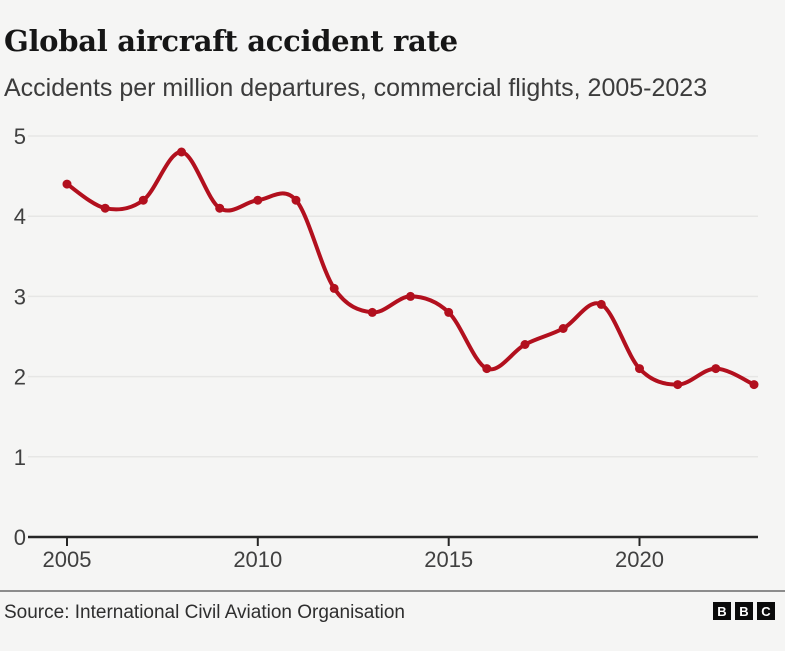  Describe the element at coordinates (20, 136) in the screenshot. I see `y-axis-label: 5` at that location.